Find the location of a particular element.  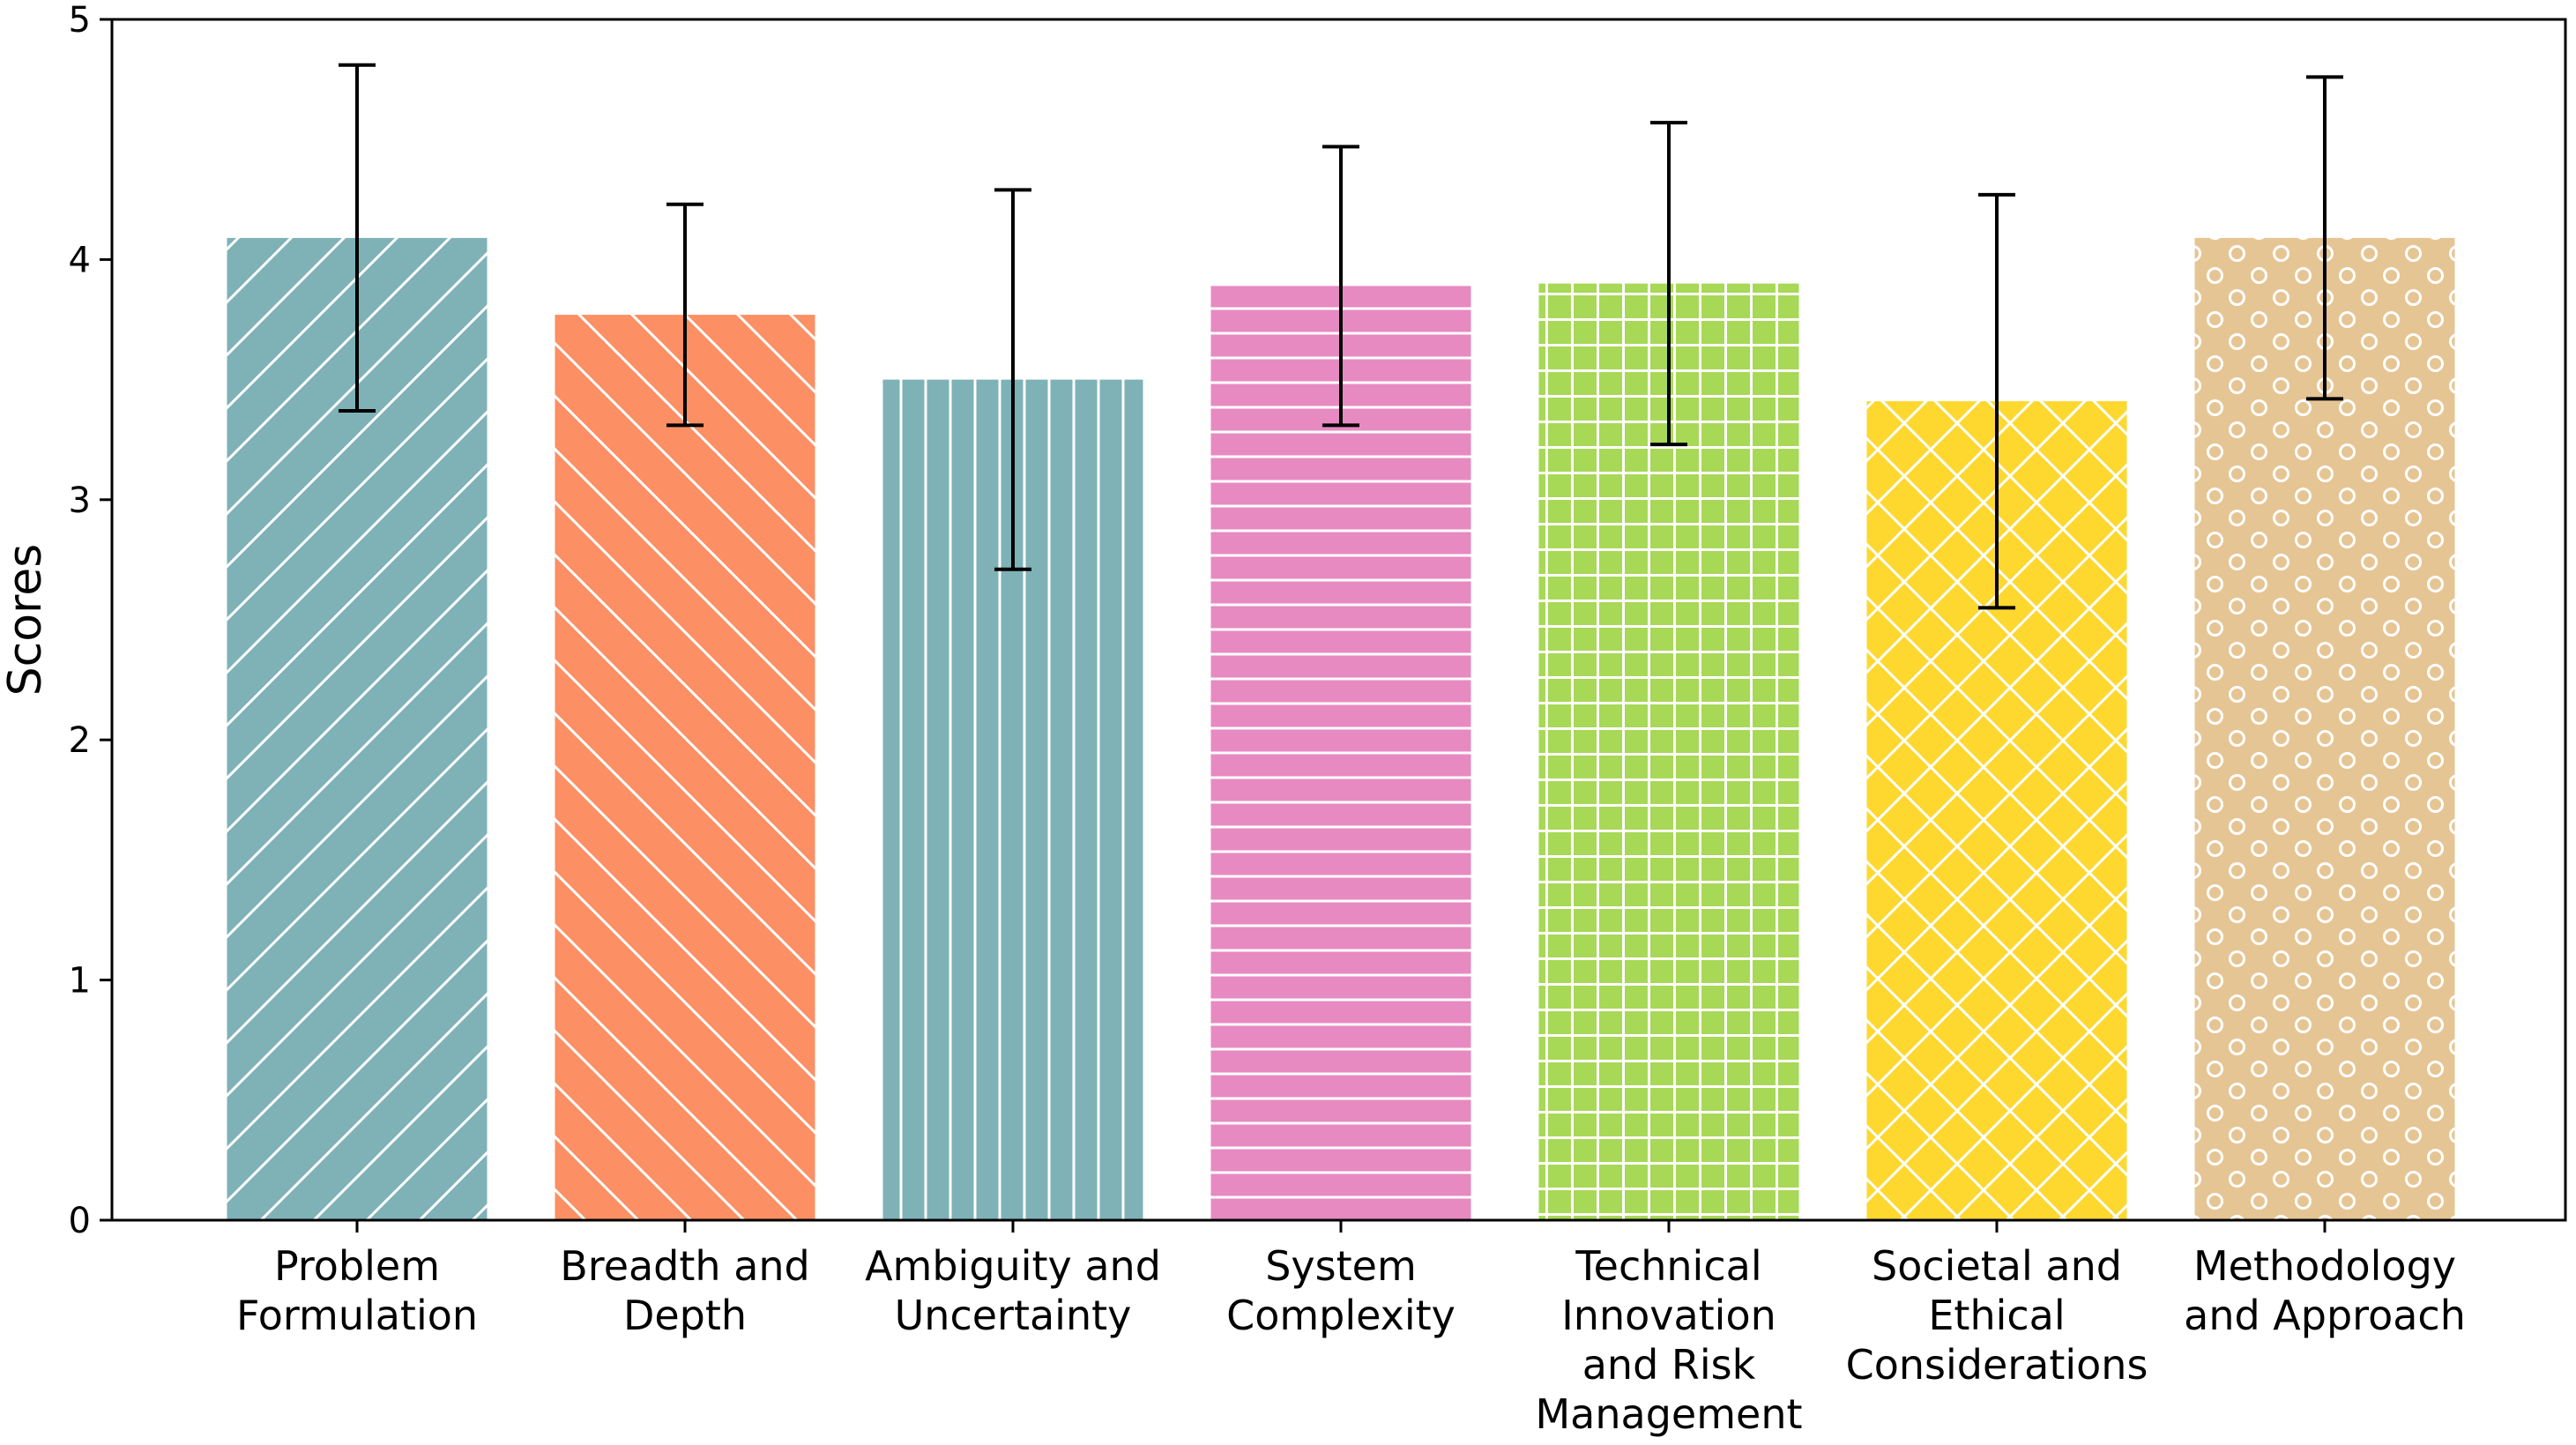

y-axis: 0 1 2 3 4 5 is located at coordinates (91, 621).